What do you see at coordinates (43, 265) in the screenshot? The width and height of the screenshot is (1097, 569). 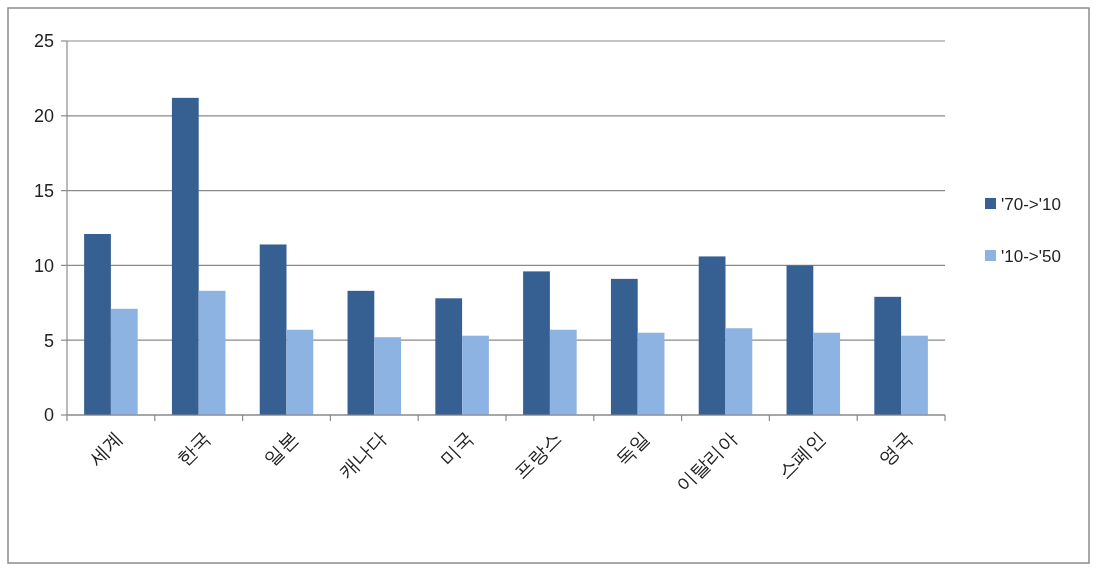 I see `y-tick-label: 10` at bounding box center [43, 265].